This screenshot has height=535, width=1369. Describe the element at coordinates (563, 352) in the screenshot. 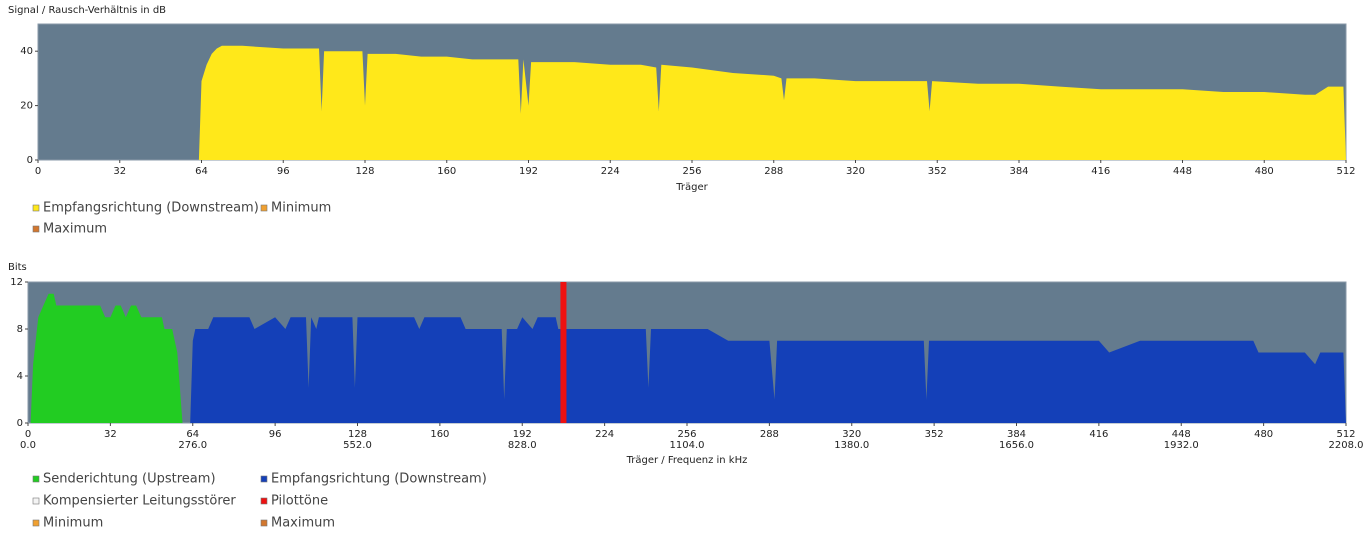

I see `pilot-tone` at that location.